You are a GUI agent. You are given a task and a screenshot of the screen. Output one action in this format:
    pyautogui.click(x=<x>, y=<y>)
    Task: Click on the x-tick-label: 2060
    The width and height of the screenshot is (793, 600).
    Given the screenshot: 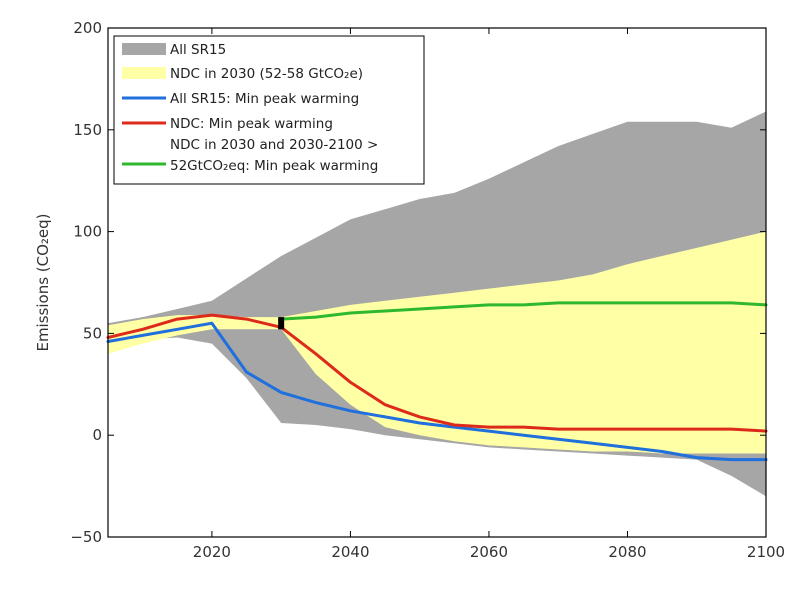 What is the action you would take?
    pyautogui.click(x=489, y=552)
    